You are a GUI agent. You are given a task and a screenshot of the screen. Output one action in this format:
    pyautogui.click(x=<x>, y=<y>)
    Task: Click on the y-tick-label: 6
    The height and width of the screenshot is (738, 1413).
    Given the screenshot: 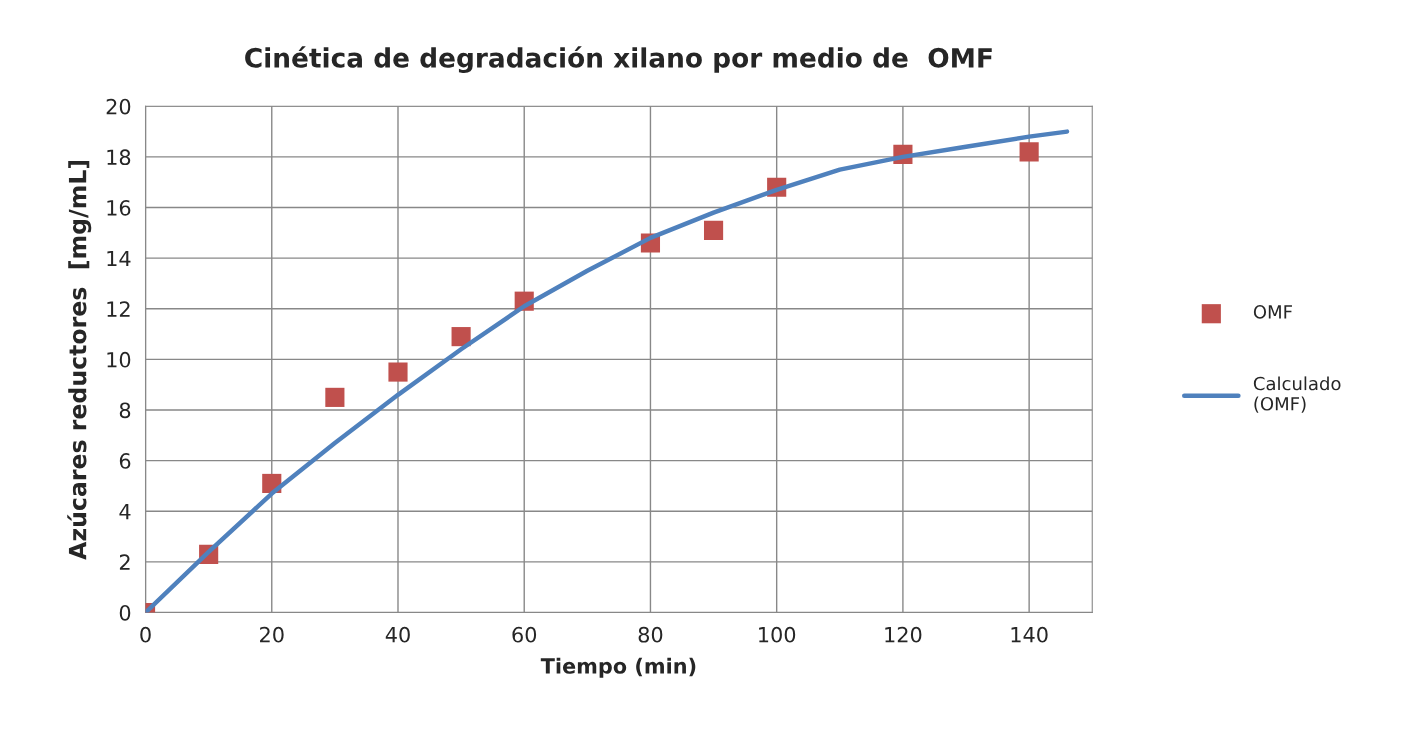 What is the action you would take?
    pyautogui.click(x=125, y=461)
    